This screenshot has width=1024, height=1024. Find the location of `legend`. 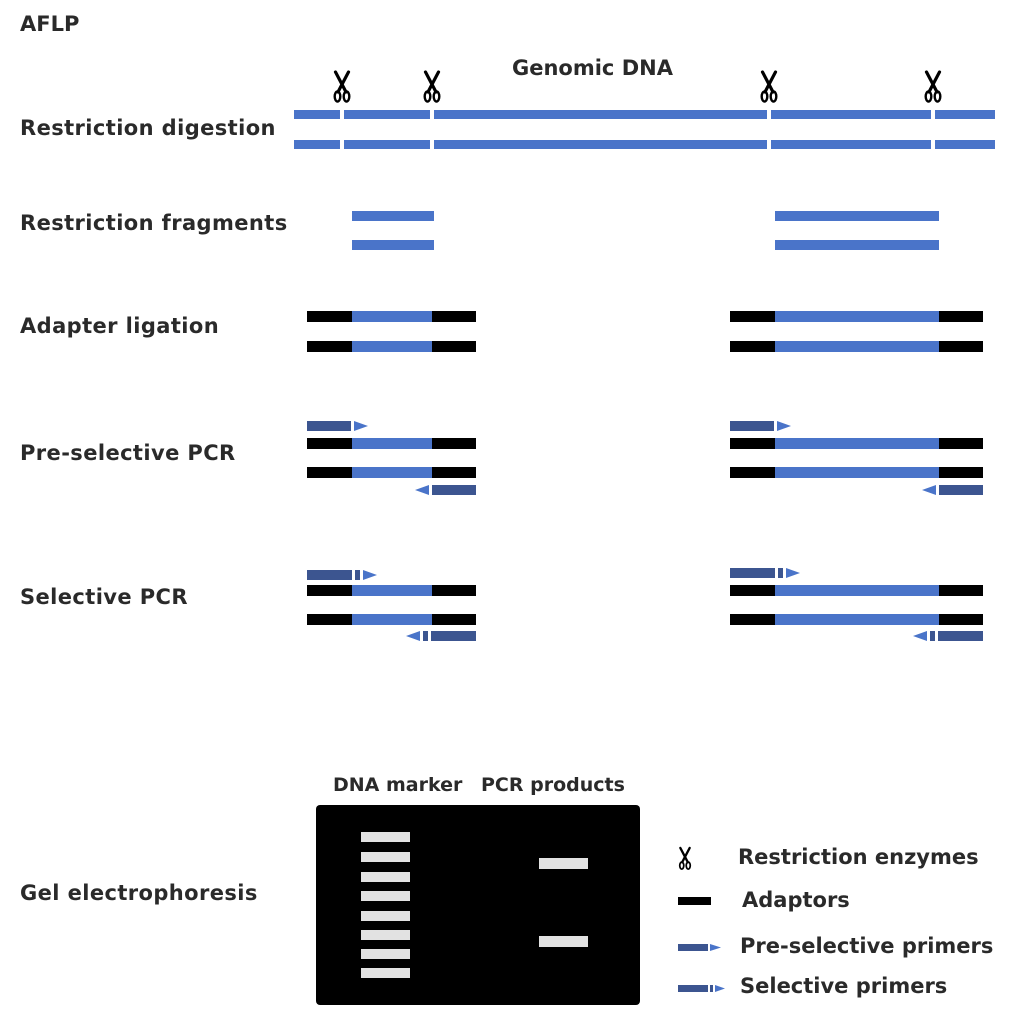

legend is located at coordinates (701, 919).